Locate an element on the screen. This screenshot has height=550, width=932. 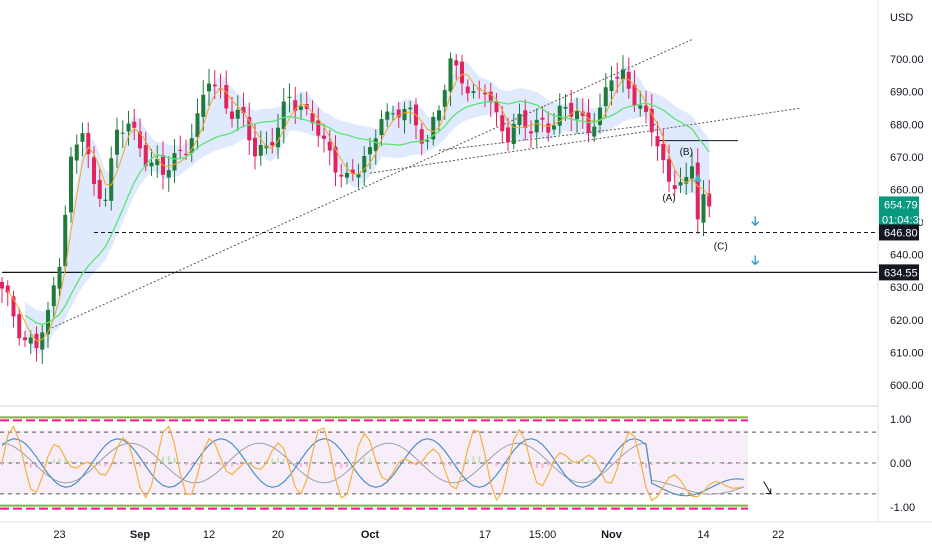
time-tick-label: 20 is located at coordinates (278, 535).